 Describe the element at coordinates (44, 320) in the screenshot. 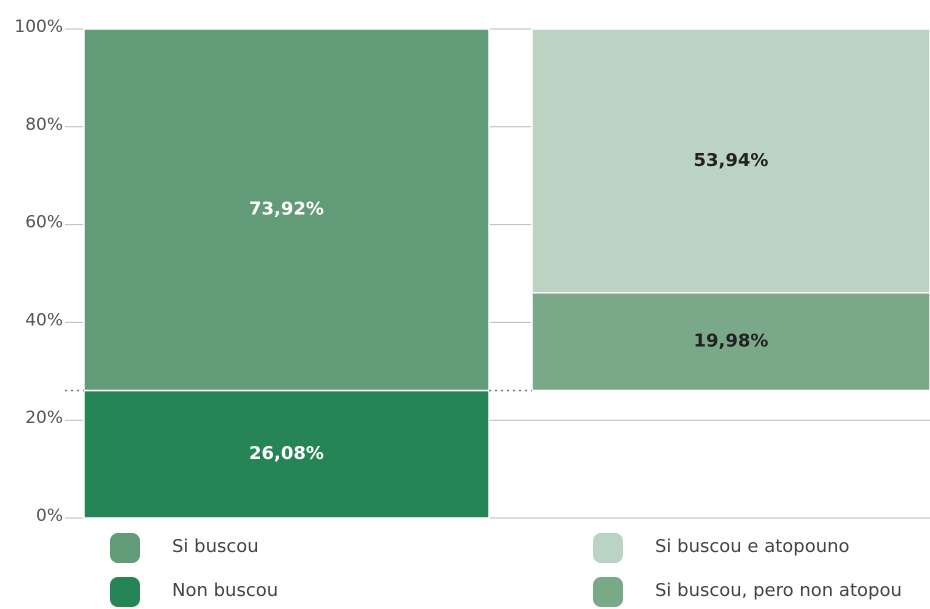

I see `y-tick-label: 40%` at that location.